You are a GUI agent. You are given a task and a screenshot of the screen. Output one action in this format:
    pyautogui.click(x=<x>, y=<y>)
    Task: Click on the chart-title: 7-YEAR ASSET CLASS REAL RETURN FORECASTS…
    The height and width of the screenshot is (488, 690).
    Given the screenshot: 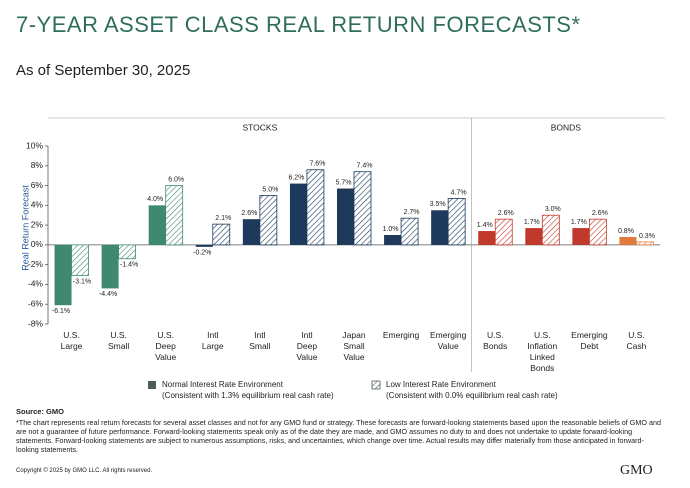 What is the action you would take?
    pyautogui.click(x=298, y=24)
    